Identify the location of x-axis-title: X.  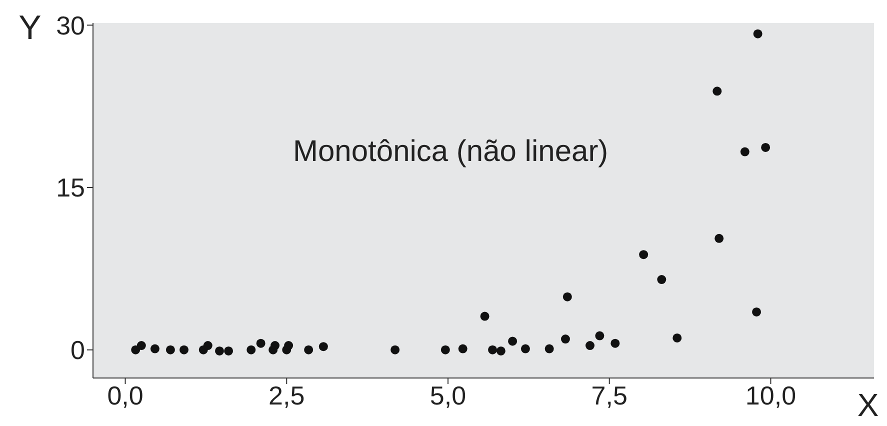
(868, 405).